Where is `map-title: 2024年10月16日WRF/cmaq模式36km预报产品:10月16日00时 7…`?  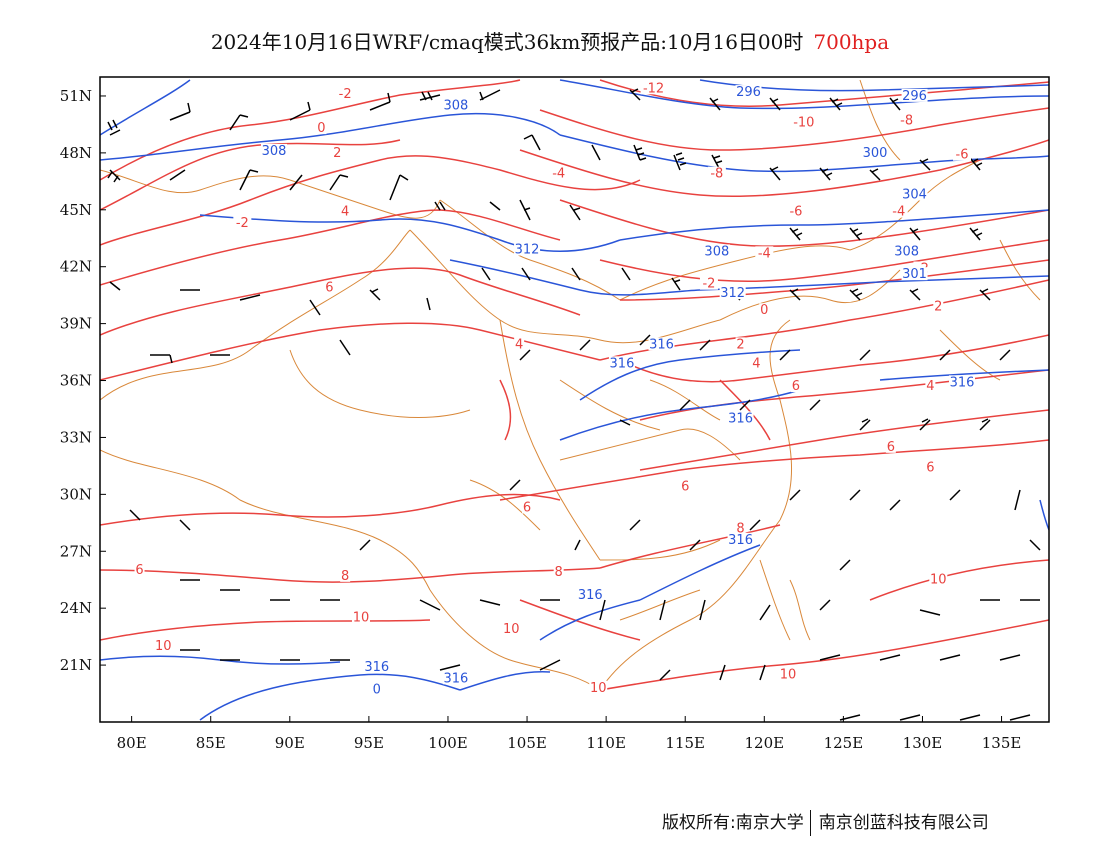
map-title: 2024年10月16日WRF/cmaq模式36km预报产品:10月16日00时 7… is located at coordinates (550, 40).